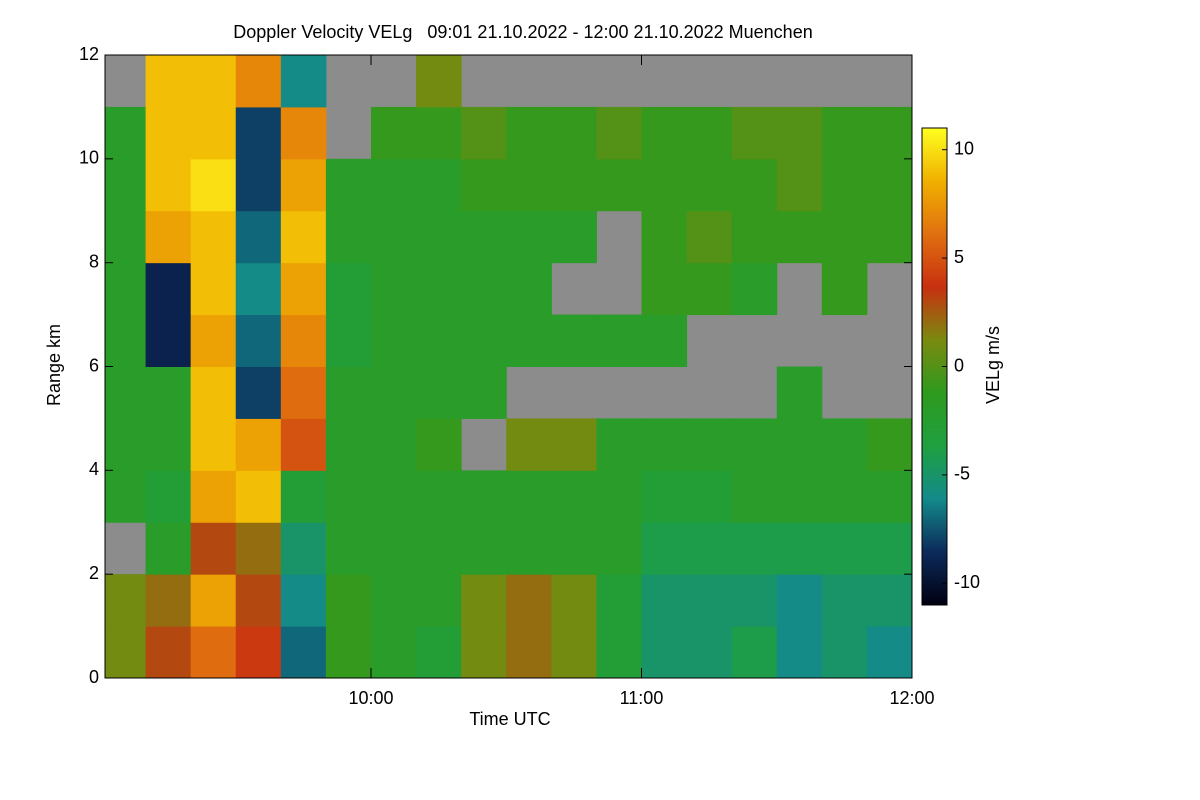 Image resolution: width=1200 pixels, height=800 pixels. Describe the element at coordinates (509, 719) in the screenshot. I see `x-axis-label: Time UTC` at that location.